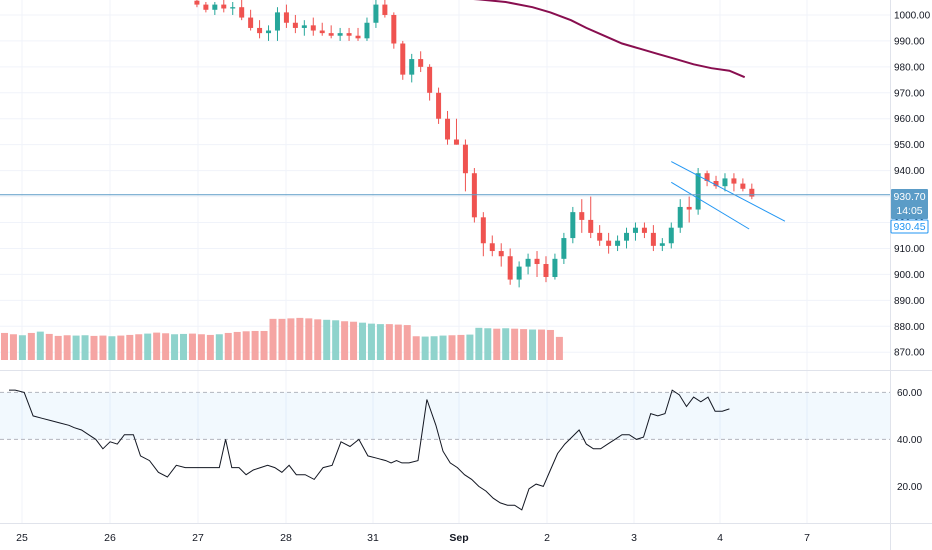 This screenshot has width=932, height=550. Describe the element at coordinates (728, 195) in the screenshot. I see `trend-channel` at that location.